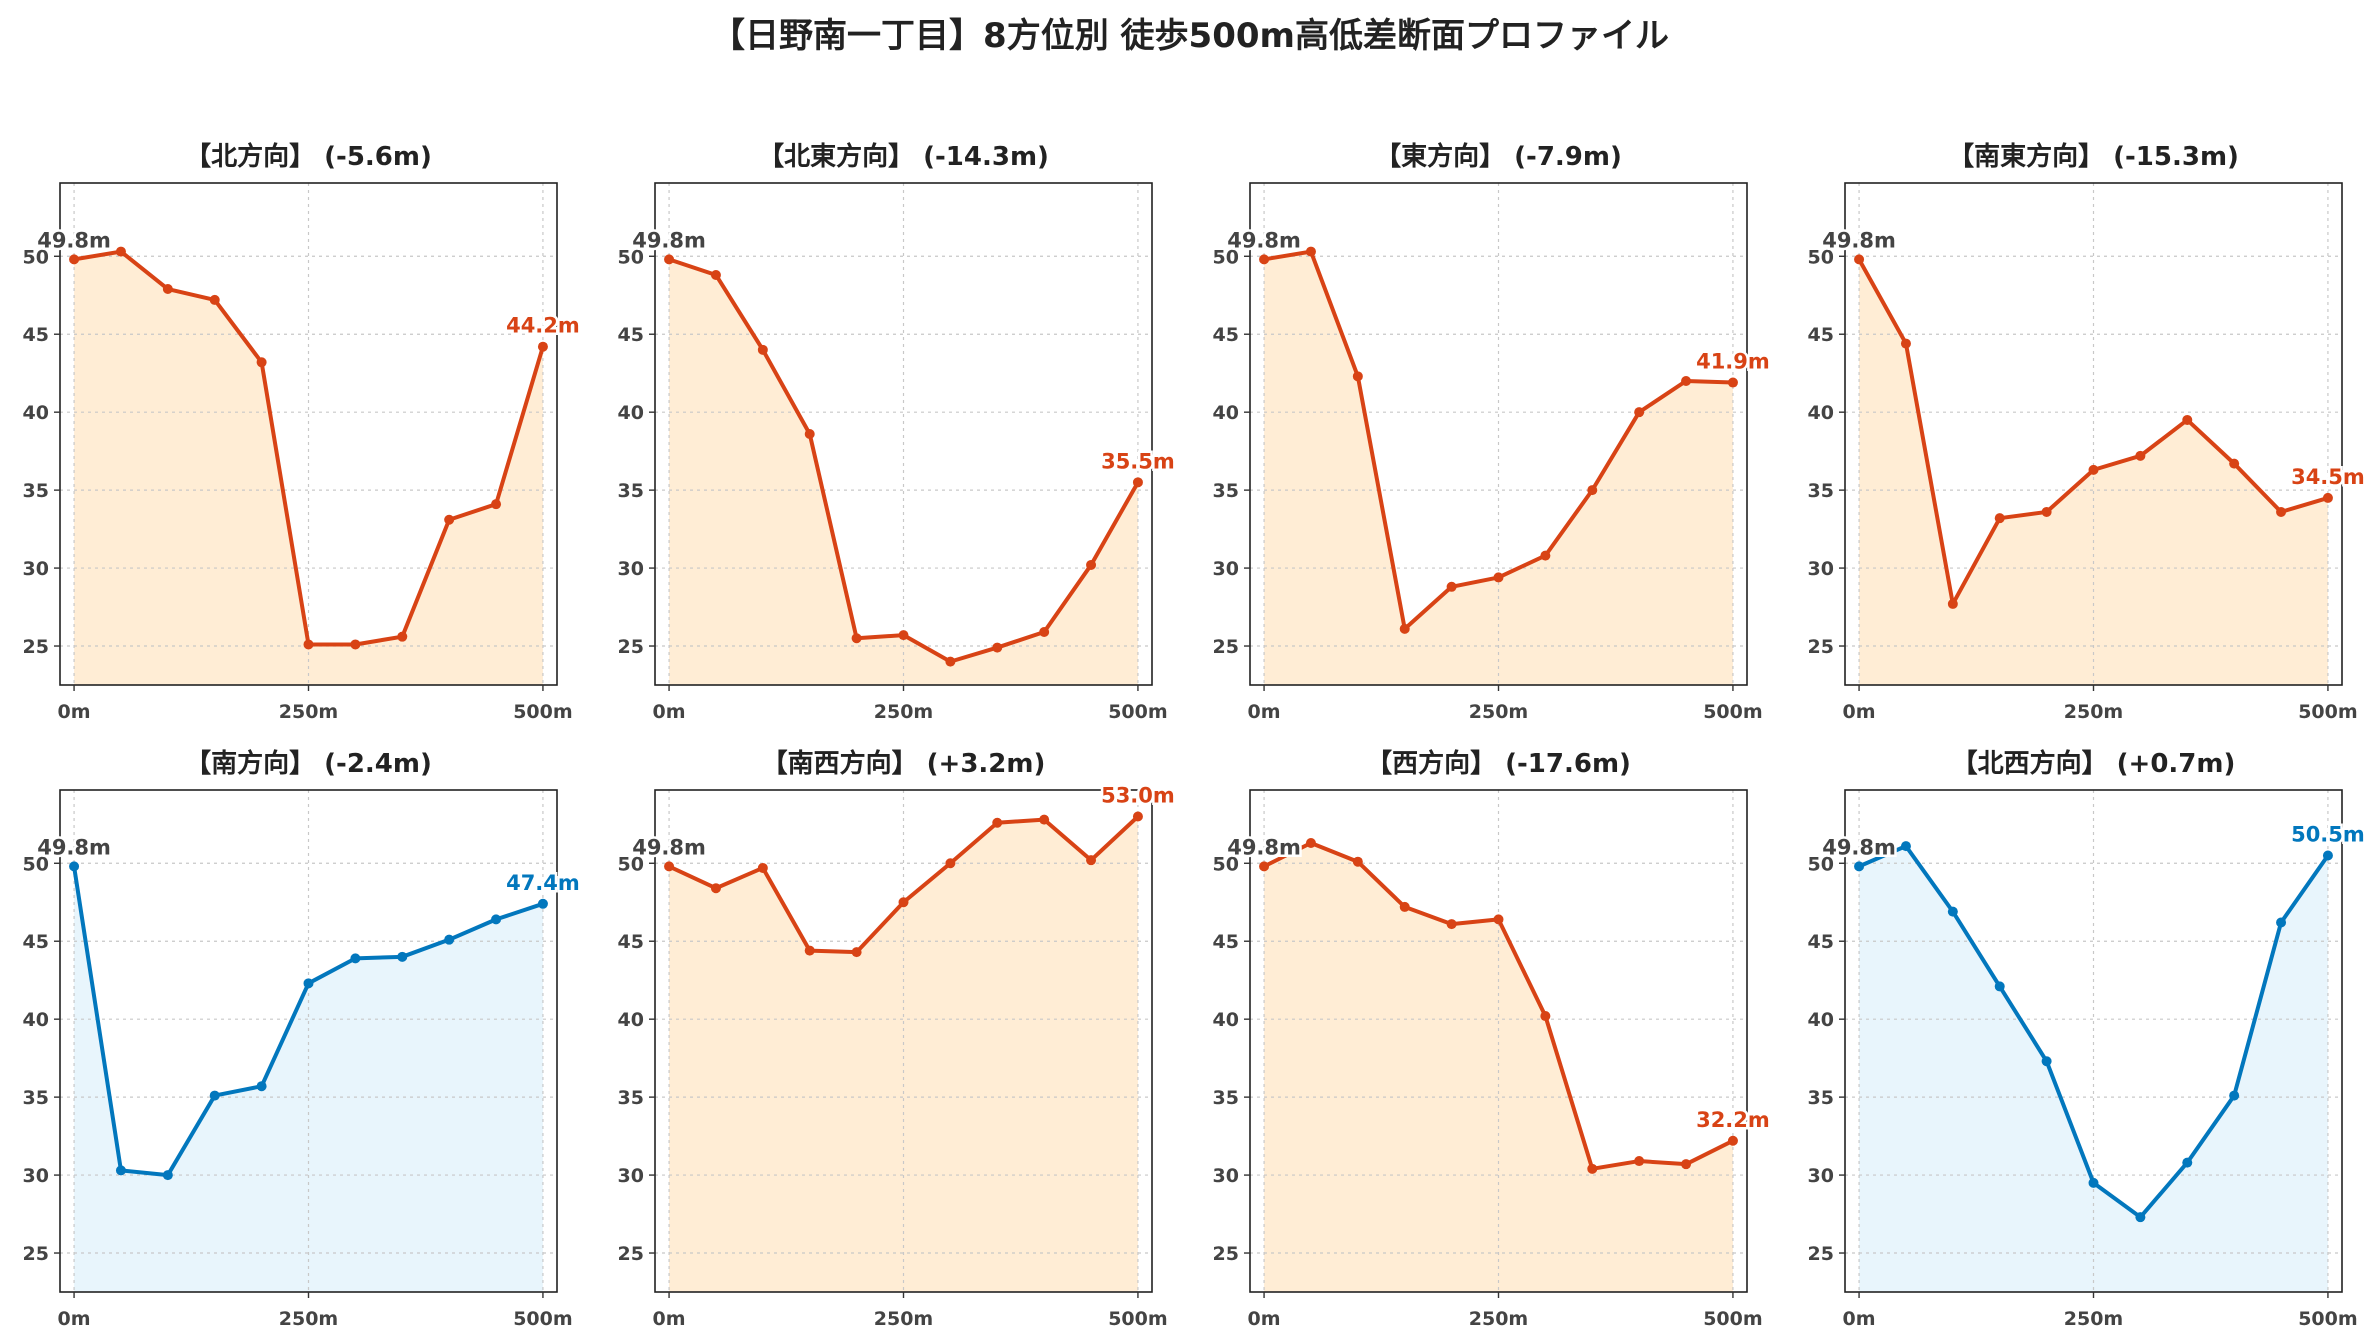 This screenshot has height=1340, width=2380. Describe the element at coordinates (904, 763) in the screenshot. I see `panel-title: 【南西方向】 (+3.2m)` at that location.